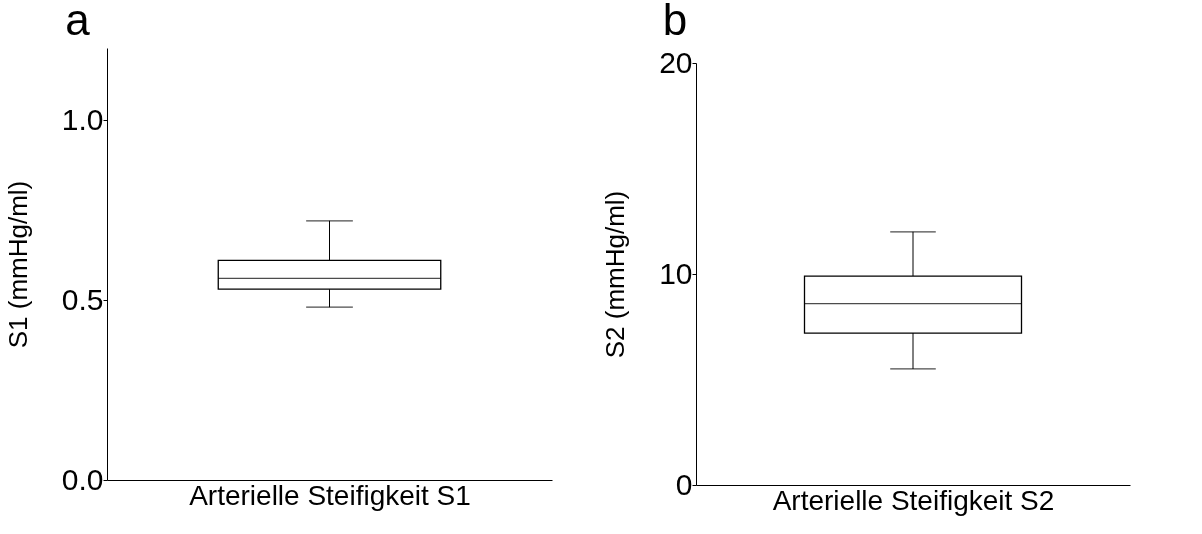 Image resolution: width=1202 pixels, height=534 pixels. Describe the element at coordinates (676, 62) in the screenshot. I see `y-tick-label: 20` at that location.